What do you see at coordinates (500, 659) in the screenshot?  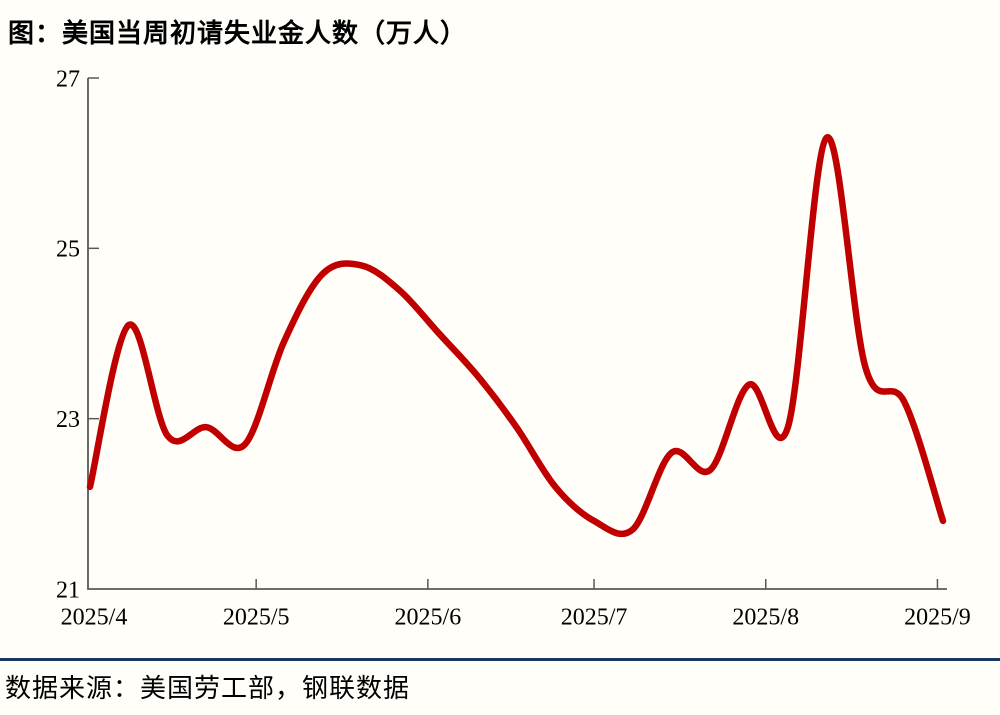 I see `footer-separator-line` at bounding box center [500, 659].